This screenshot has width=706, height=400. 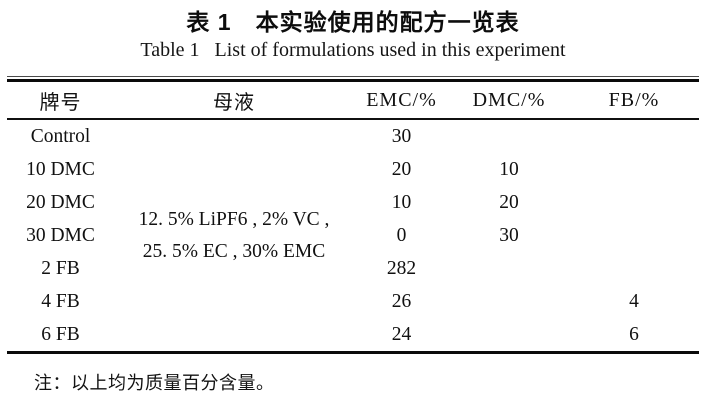 I want to click on row-2fb-brand: 2 FB, so click(x=60, y=268).